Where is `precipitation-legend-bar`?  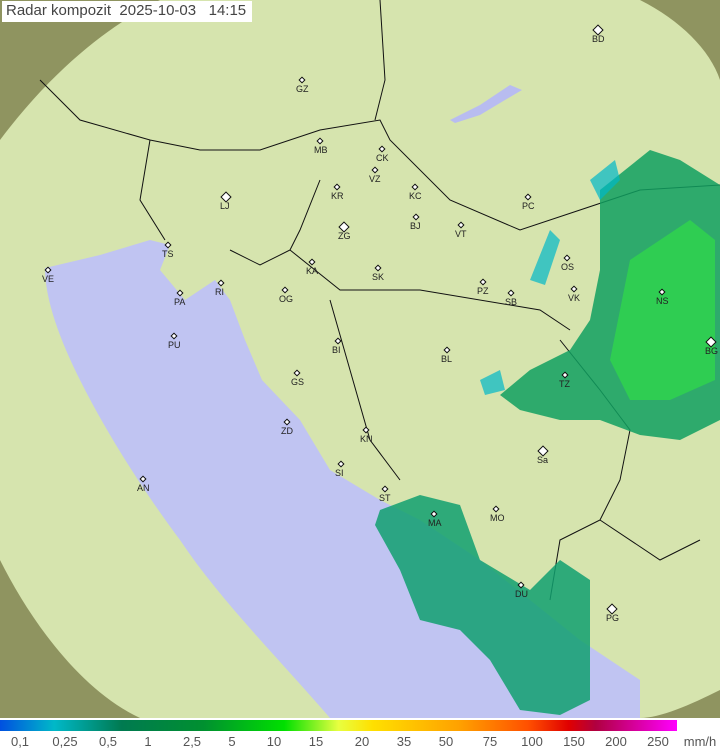
precipitation-legend-bar is located at coordinates (338, 725).